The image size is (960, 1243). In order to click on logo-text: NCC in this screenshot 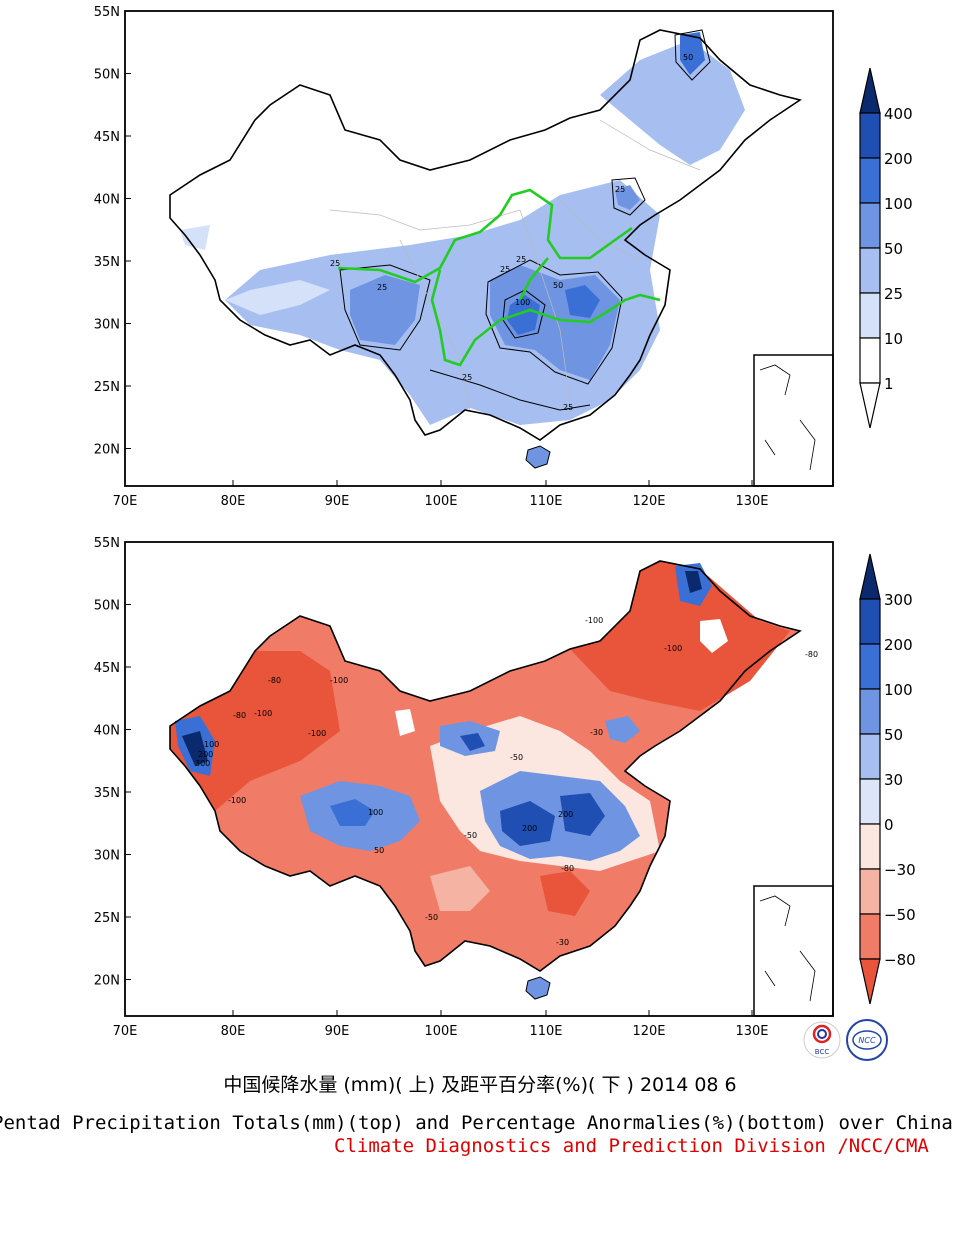, I will do `click(867, 1040)`.